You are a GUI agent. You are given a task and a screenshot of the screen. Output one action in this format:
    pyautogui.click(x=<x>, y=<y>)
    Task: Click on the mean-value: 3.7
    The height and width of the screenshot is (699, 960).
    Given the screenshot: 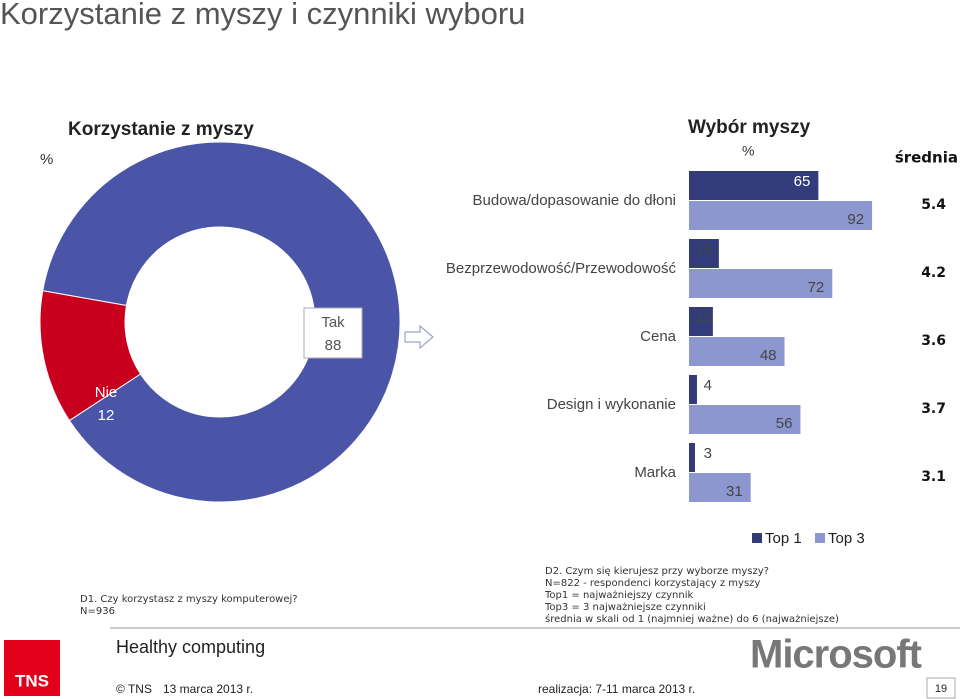 What is the action you would take?
    pyautogui.click(x=933, y=409)
    